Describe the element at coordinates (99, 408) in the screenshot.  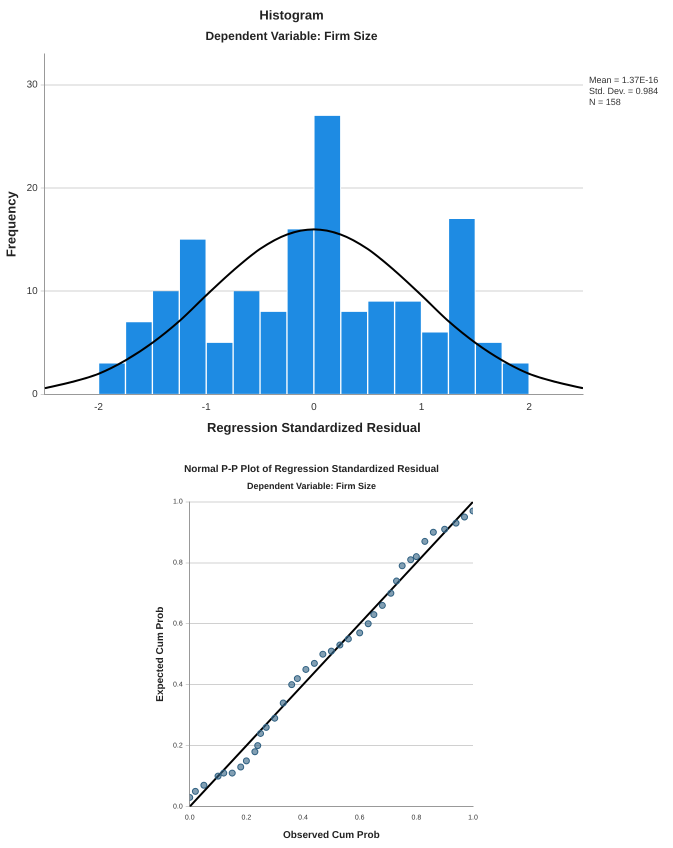
I see `x-tick-label: -2` at that location.